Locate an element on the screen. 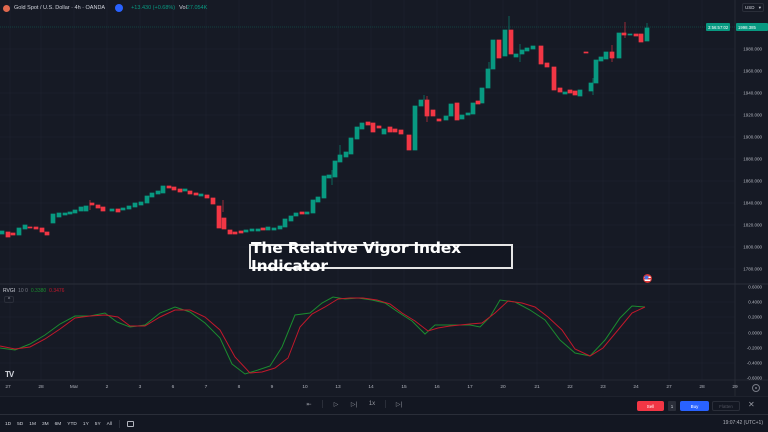  time-axis-label: 20 is located at coordinates (503, 387).